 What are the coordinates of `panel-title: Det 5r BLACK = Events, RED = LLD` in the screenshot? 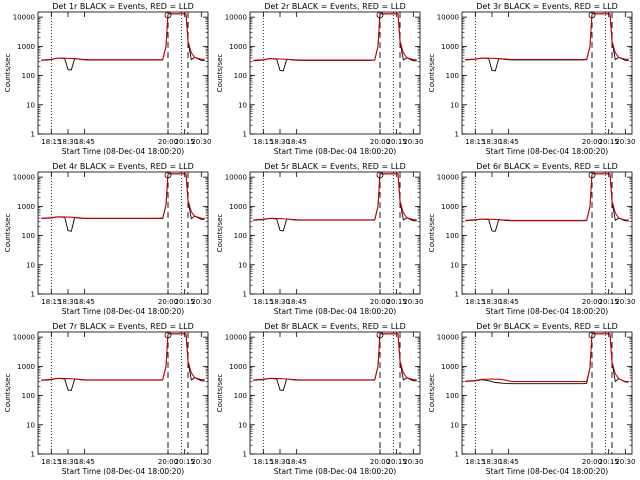 It's located at (335, 166).